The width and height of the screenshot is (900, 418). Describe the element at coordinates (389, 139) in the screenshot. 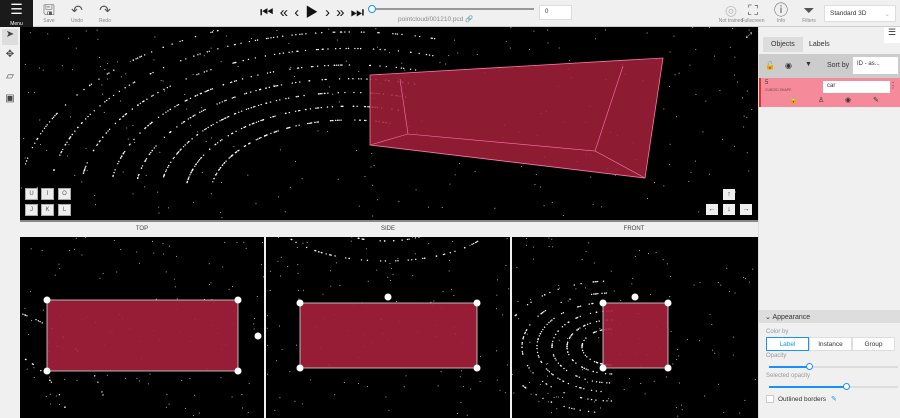

I see `cuboid-edge` at that location.